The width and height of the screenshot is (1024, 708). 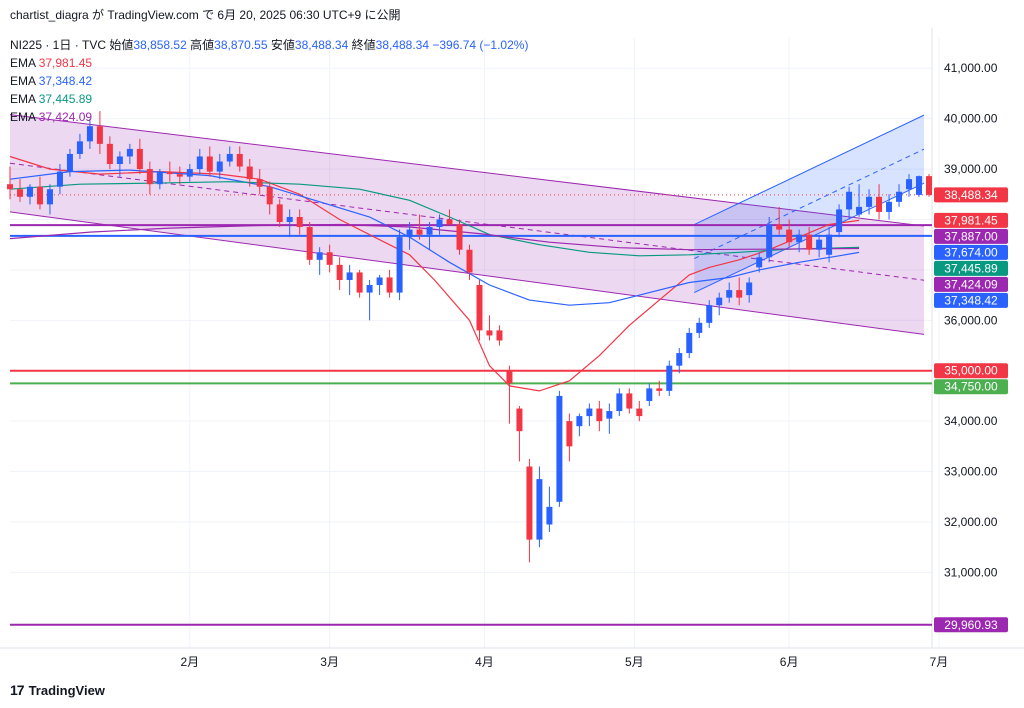 I want to click on ema-row-4: EMA 37,424.09, so click(x=269, y=117).